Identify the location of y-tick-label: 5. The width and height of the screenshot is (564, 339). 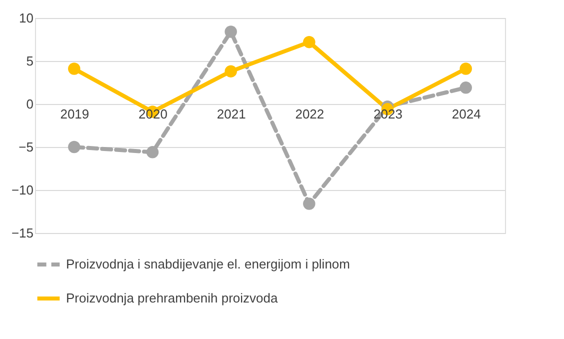
(30, 61).